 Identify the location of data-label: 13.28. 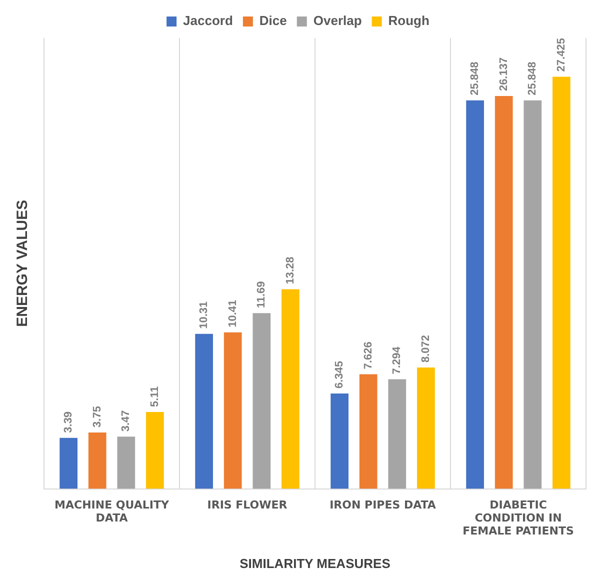
(290, 270).